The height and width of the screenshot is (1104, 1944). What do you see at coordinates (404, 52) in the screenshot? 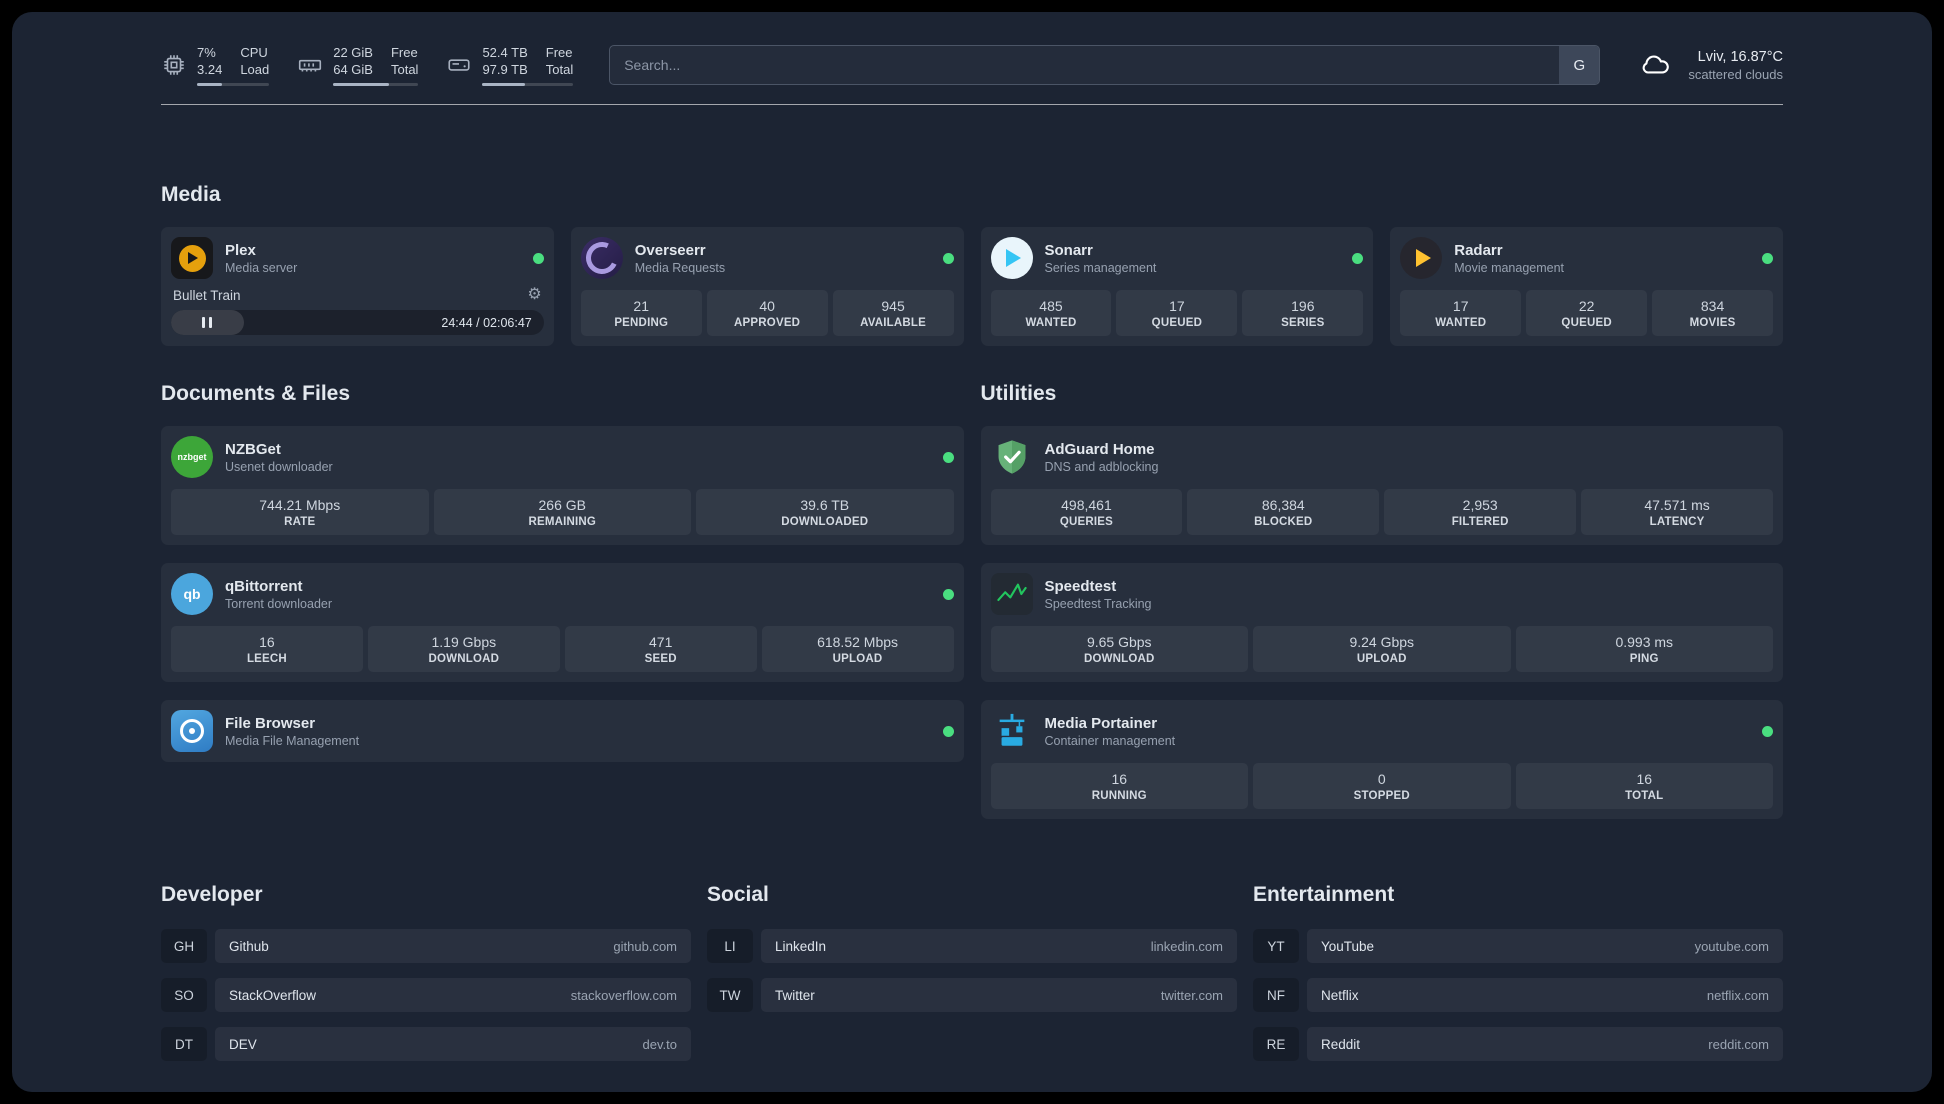
I see `memory-free-label: Free` at bounding box center [404, 52].